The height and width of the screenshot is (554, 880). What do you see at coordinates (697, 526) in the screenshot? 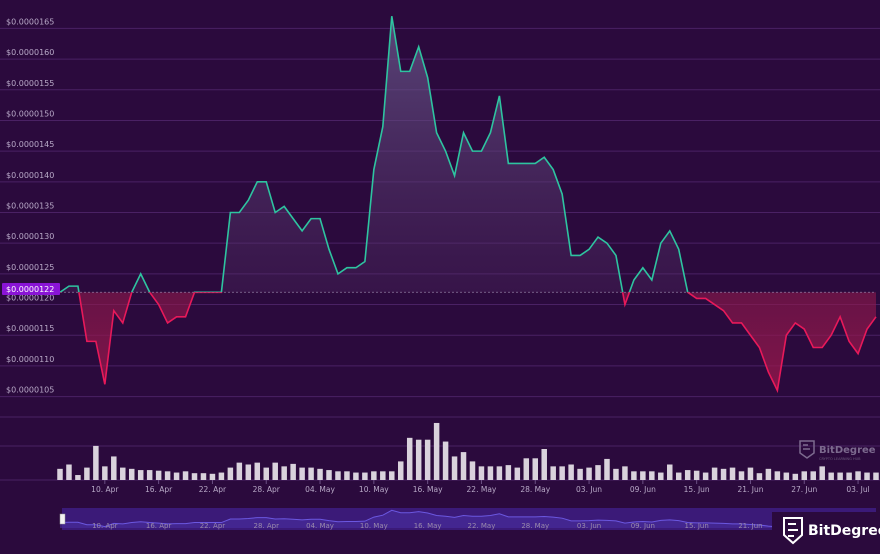
I see `navigator-tick-label: 15. Jun` at bounding box center [697, 526].